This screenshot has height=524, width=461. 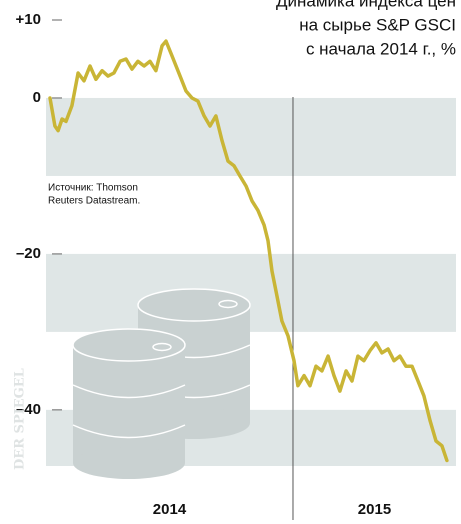 I want to click on x-tick-label: 2015, so click(x=374, y=509).